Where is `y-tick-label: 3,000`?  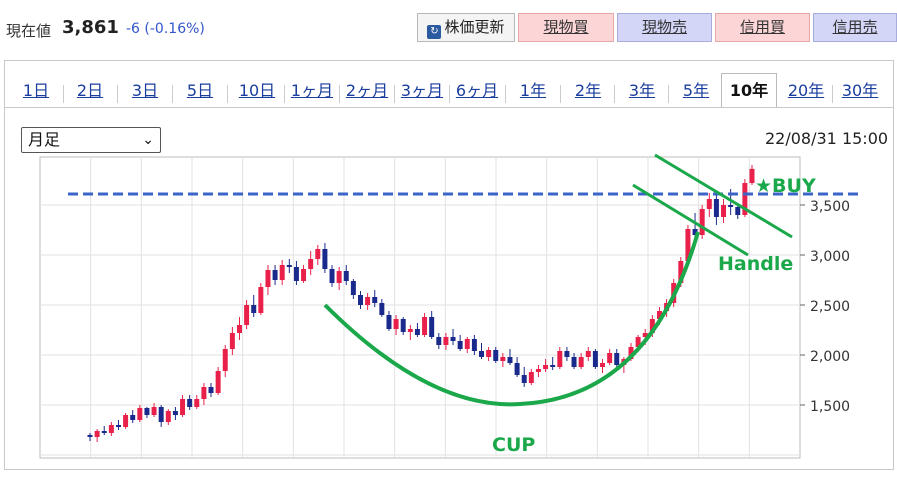 y-tick-label: 3,000 is located at coordinates (830, 257).